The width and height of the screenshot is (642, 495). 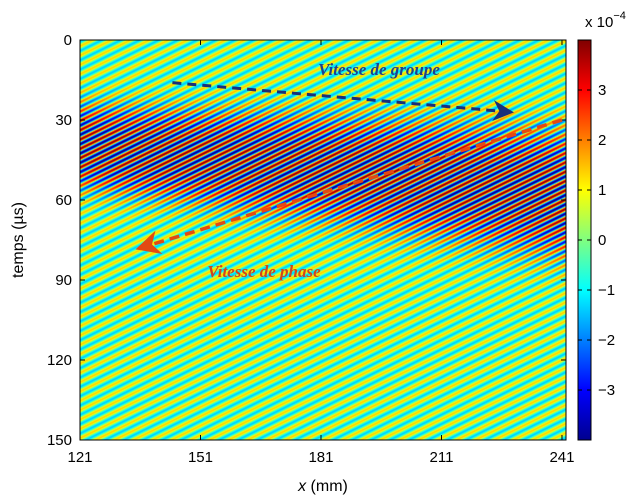 I want to click on colorbar-tick-label: 1, so click(x=602, y=190).